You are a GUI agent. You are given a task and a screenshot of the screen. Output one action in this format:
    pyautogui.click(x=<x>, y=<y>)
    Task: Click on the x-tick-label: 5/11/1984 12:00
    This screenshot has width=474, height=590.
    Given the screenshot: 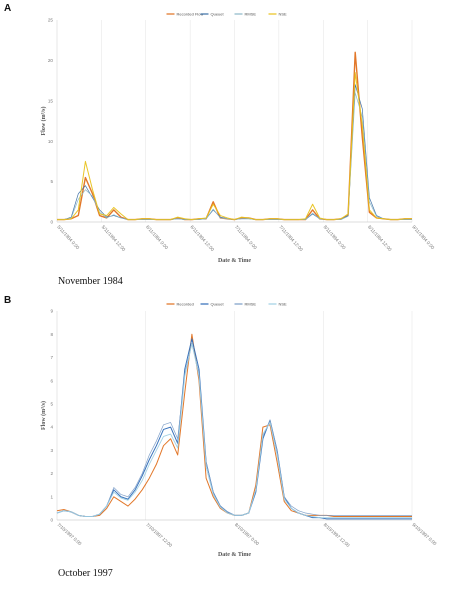 What is the action you would take?
    pyautogui.click(x=114, y=238)
    